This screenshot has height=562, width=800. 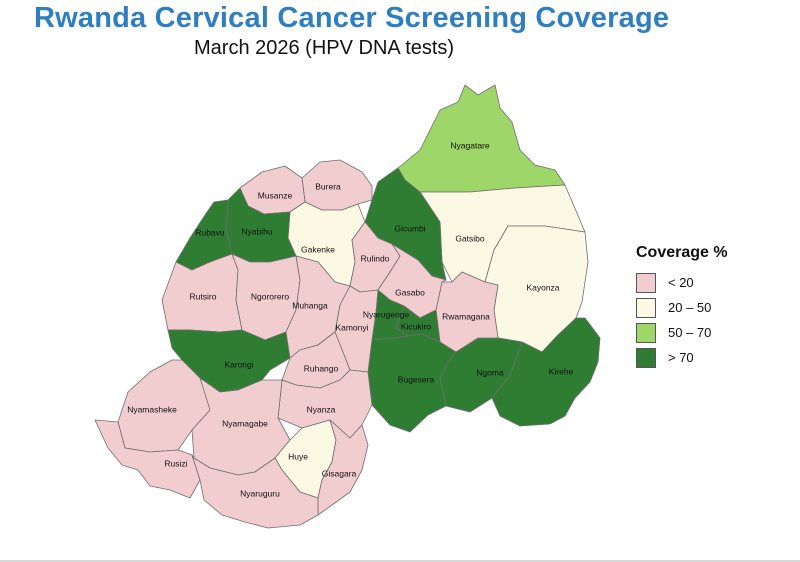 What do you see at coordinates (238, 364) in the screenshot?
I see `label-karongi: Karongi` at bounding box center [238, 364].